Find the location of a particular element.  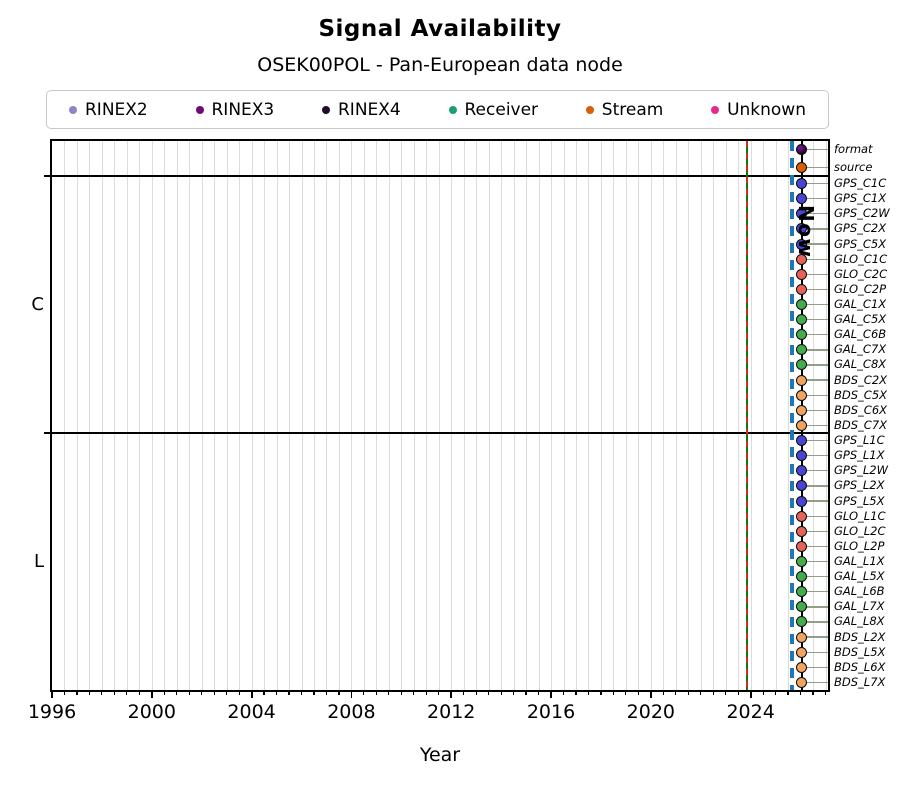

marker-GPS_C5X is located at coordinates (802, 244).